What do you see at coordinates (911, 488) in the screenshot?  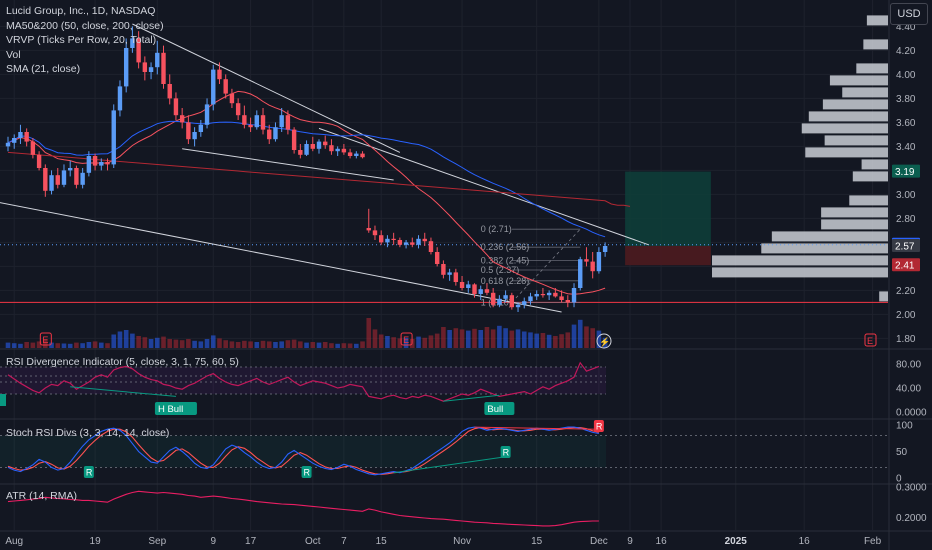 I see `atr-tick-0: 0.3000` at bounding box center [911, 488].